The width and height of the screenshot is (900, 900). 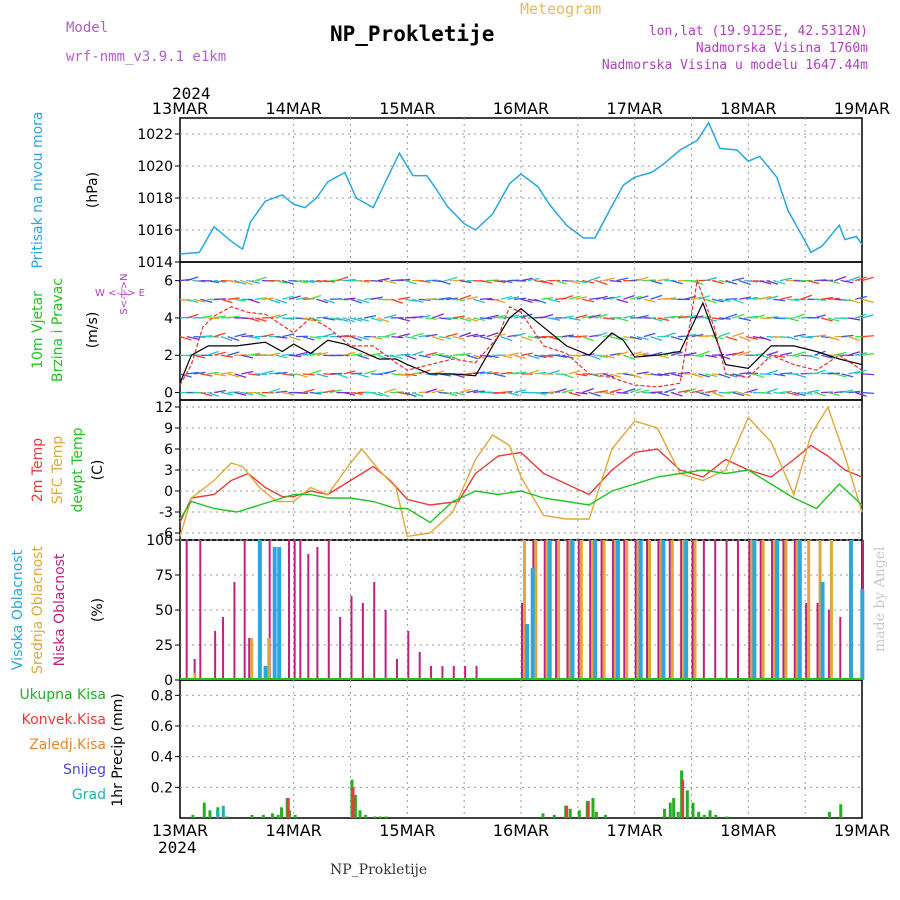 What do you see at coordinates (288, 808) in the screenshot?
I see `bar-precip-convective` at bounding box center [288, 808].